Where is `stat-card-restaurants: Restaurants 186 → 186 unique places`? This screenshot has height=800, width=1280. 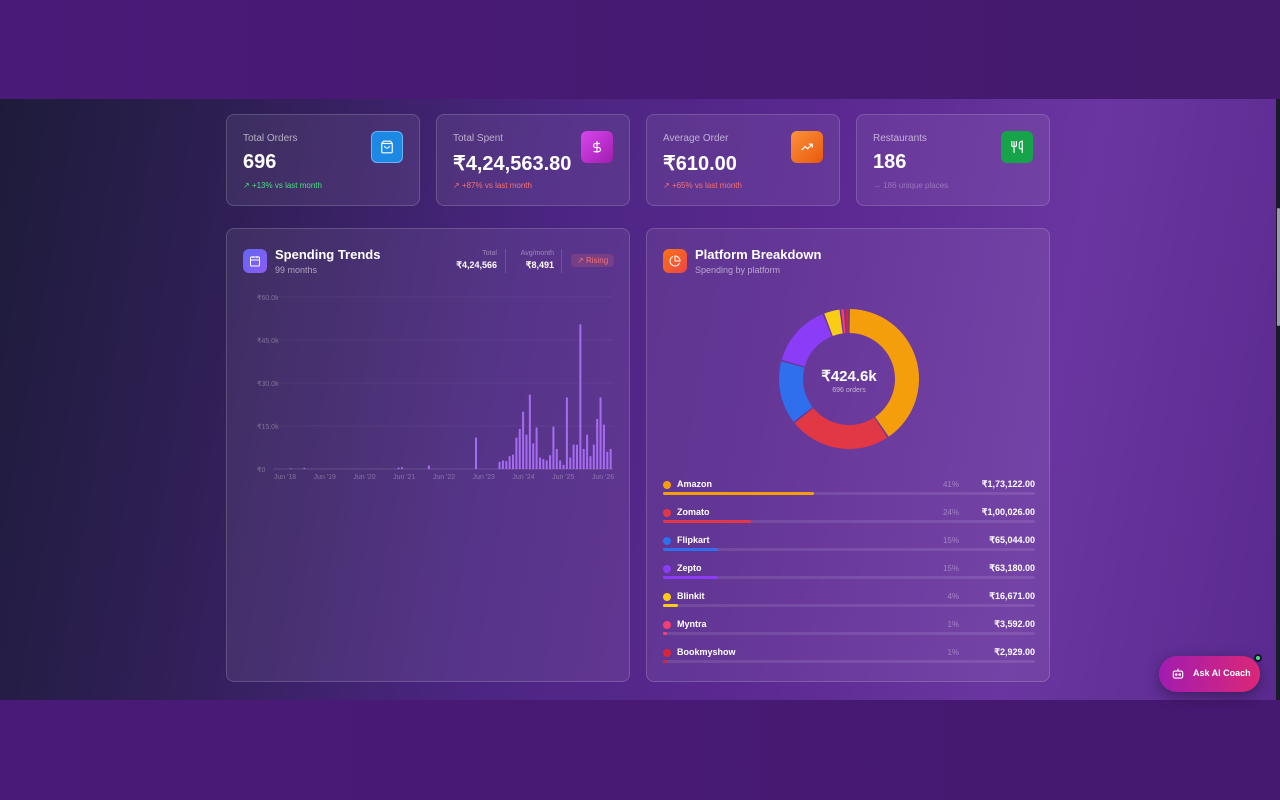
stat-card-restaurants: Restaurants 186 → 186 unique places is located at coordinates (953, 160).